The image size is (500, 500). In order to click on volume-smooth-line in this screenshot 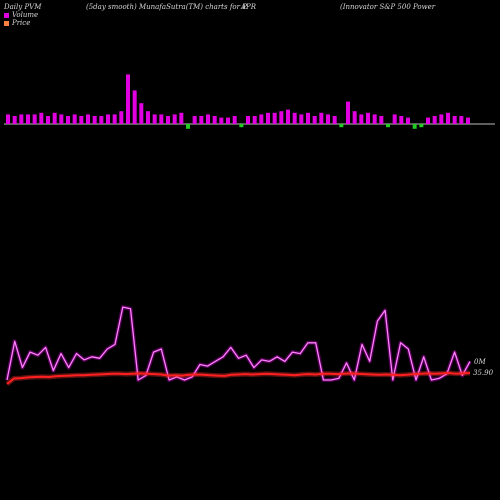, I will do `click(238, 343)`.